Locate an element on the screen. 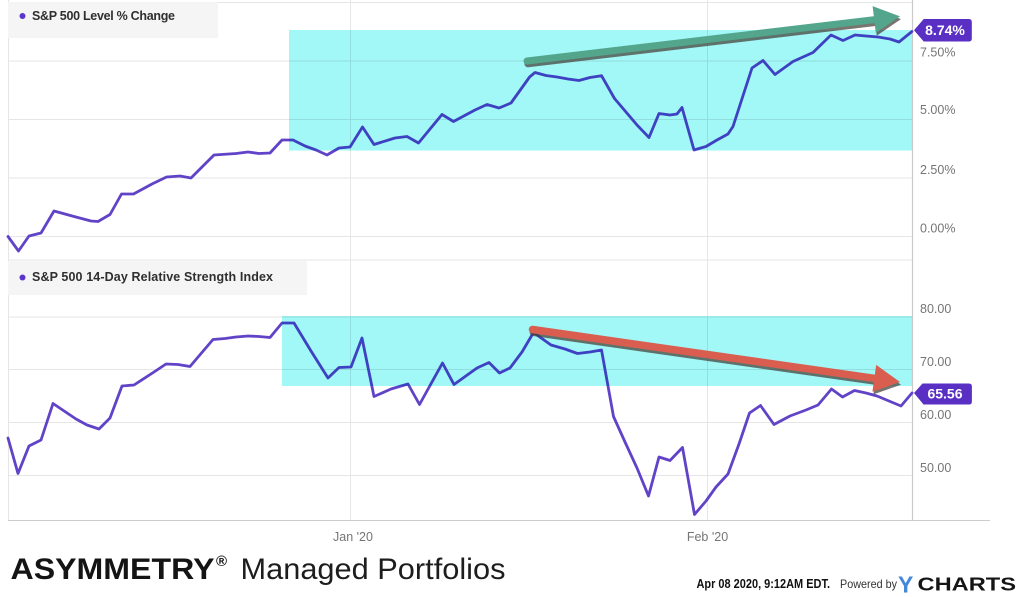 The width and height of the screenshot is (1024, 597). svg-text: S&P 500 Level % Change is located at coordinates (103, 16).